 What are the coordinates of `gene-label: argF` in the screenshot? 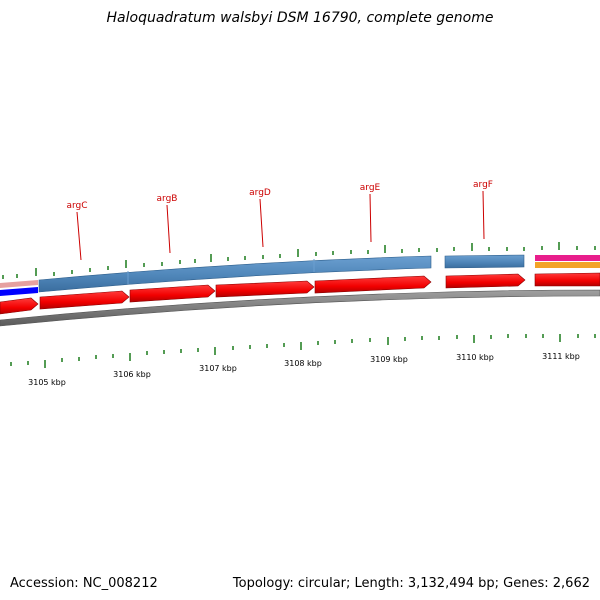 It's located at (483, 185).